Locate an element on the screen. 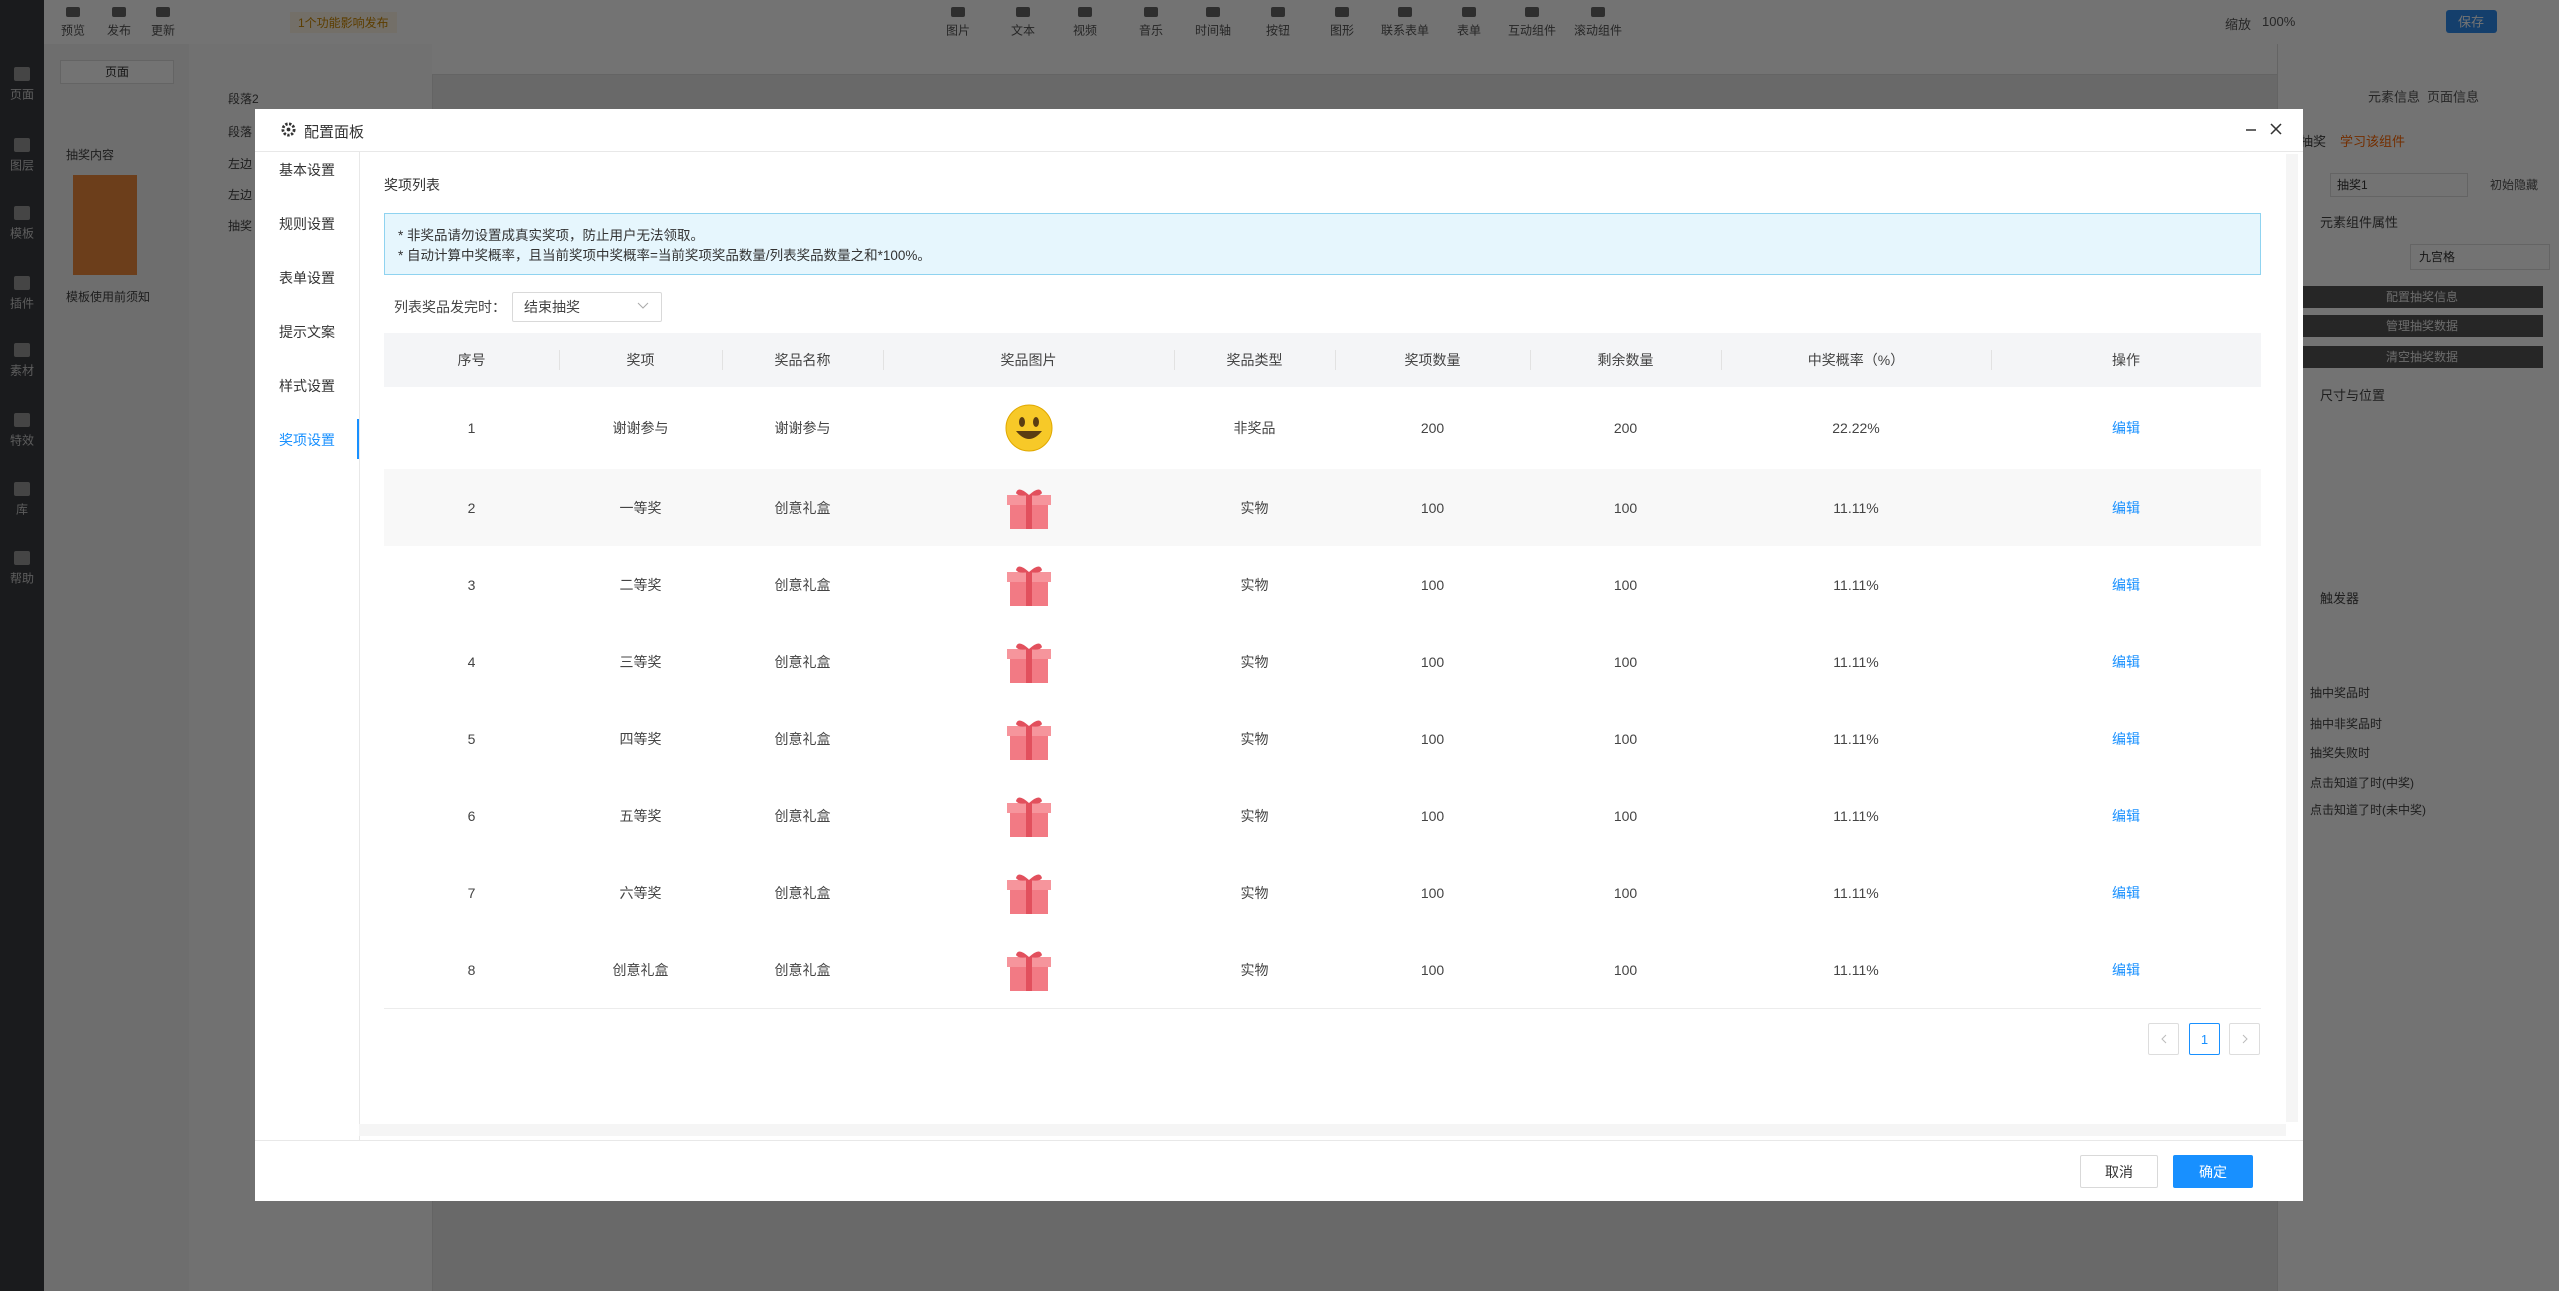  column-header: 操作 is located at coordinates (2126, 360).